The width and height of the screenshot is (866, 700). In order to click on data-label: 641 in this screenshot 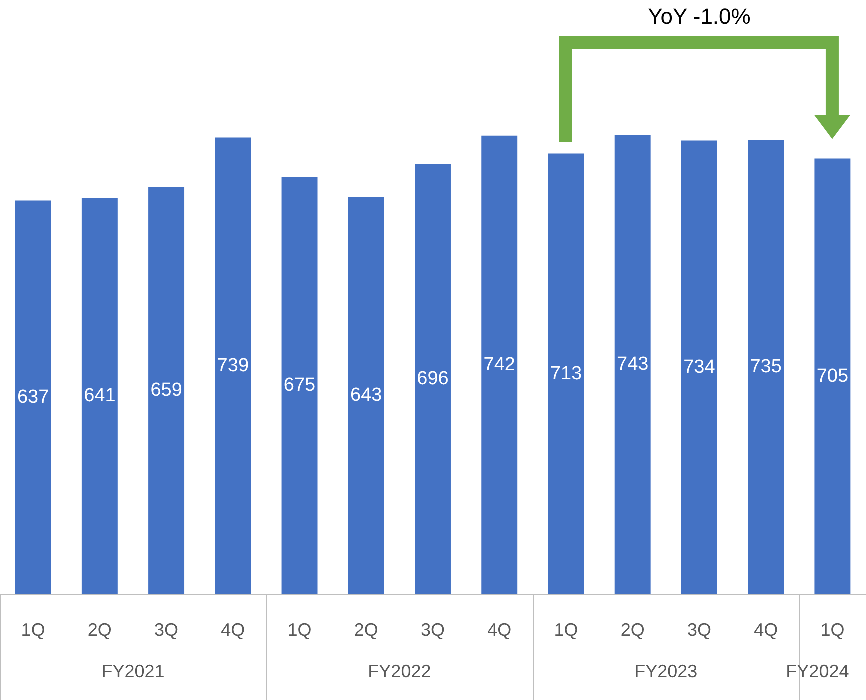, I will do `click(100, 396)`.